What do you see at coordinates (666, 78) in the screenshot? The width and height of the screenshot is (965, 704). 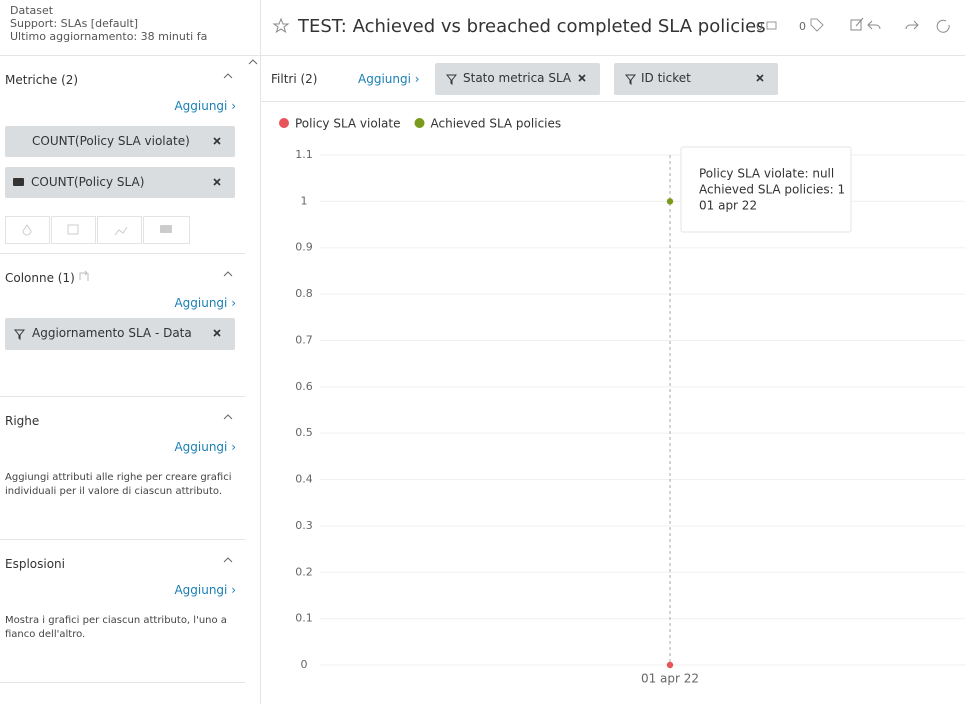 I see `filter-label: ID ticket` at bounding box center [666, 78].